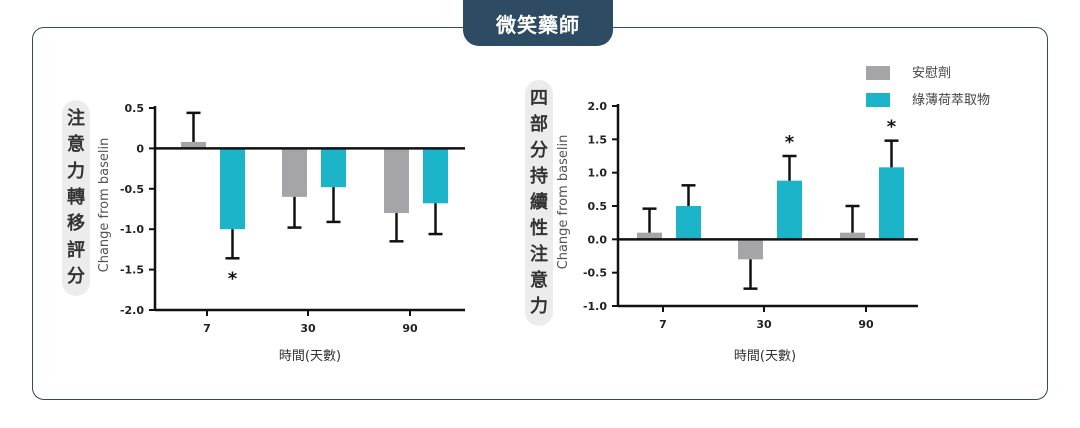  Describe the element at coordinates (598, 173) in the screenshot. I see `y-tick-label: 1.0` at that location.